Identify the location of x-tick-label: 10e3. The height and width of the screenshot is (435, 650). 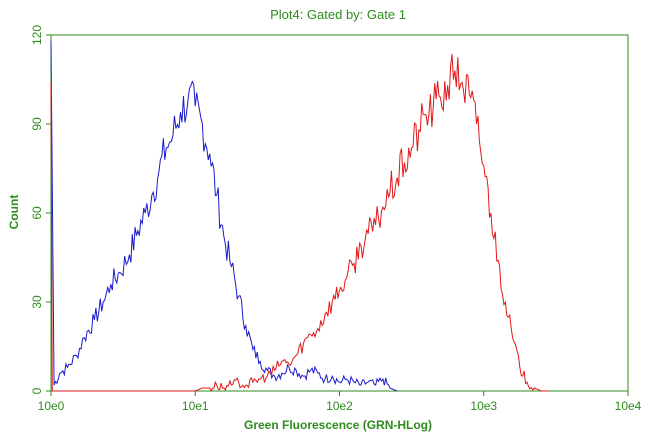
(483, 406).